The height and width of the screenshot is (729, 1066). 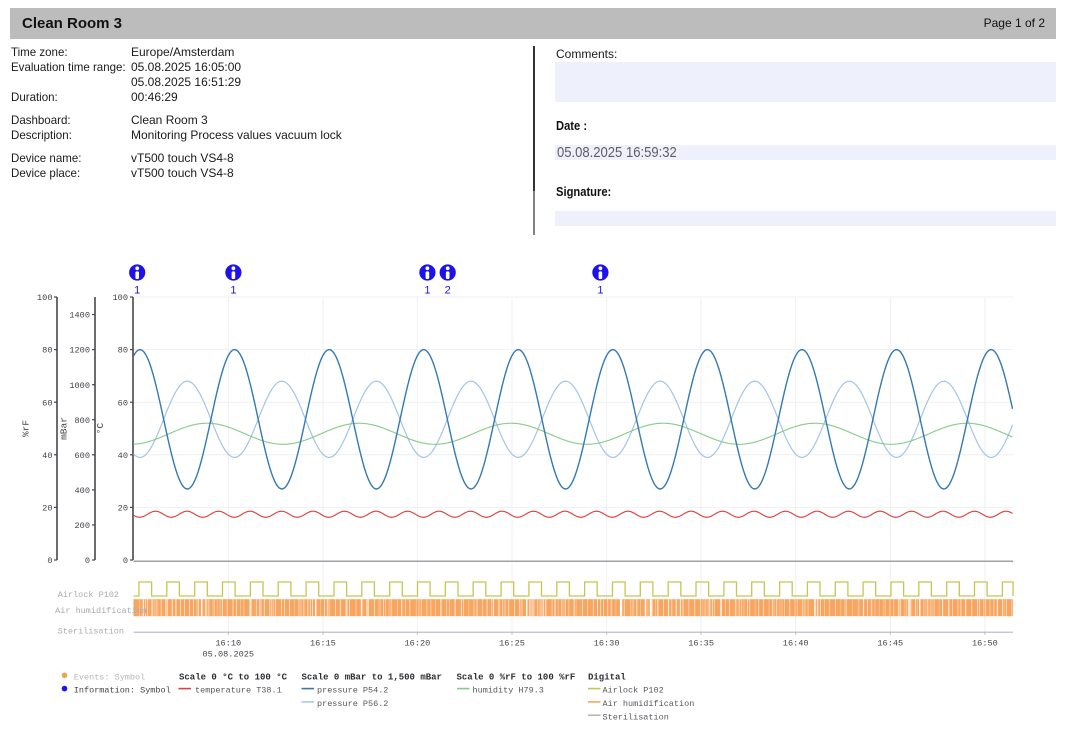 I want to click on svg-text: 16:10, so click(x=228, y=643).